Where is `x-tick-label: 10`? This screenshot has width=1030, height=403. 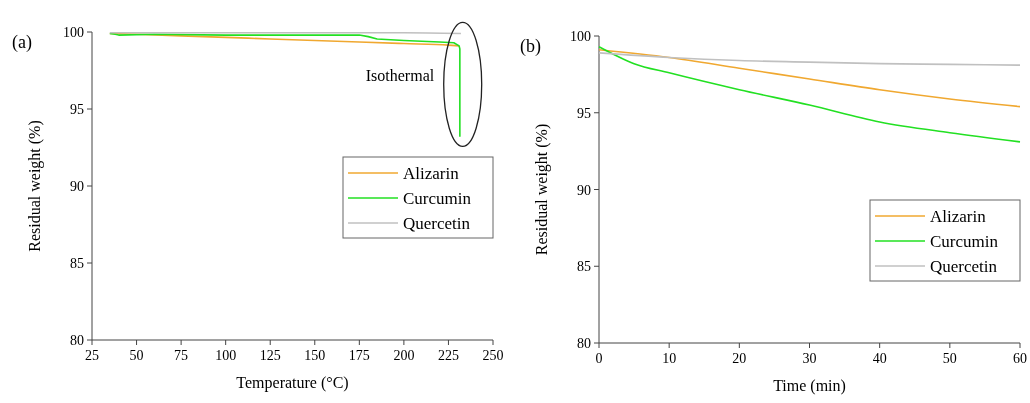
x-tick-label: 10 is located at coordinates (669, 358).